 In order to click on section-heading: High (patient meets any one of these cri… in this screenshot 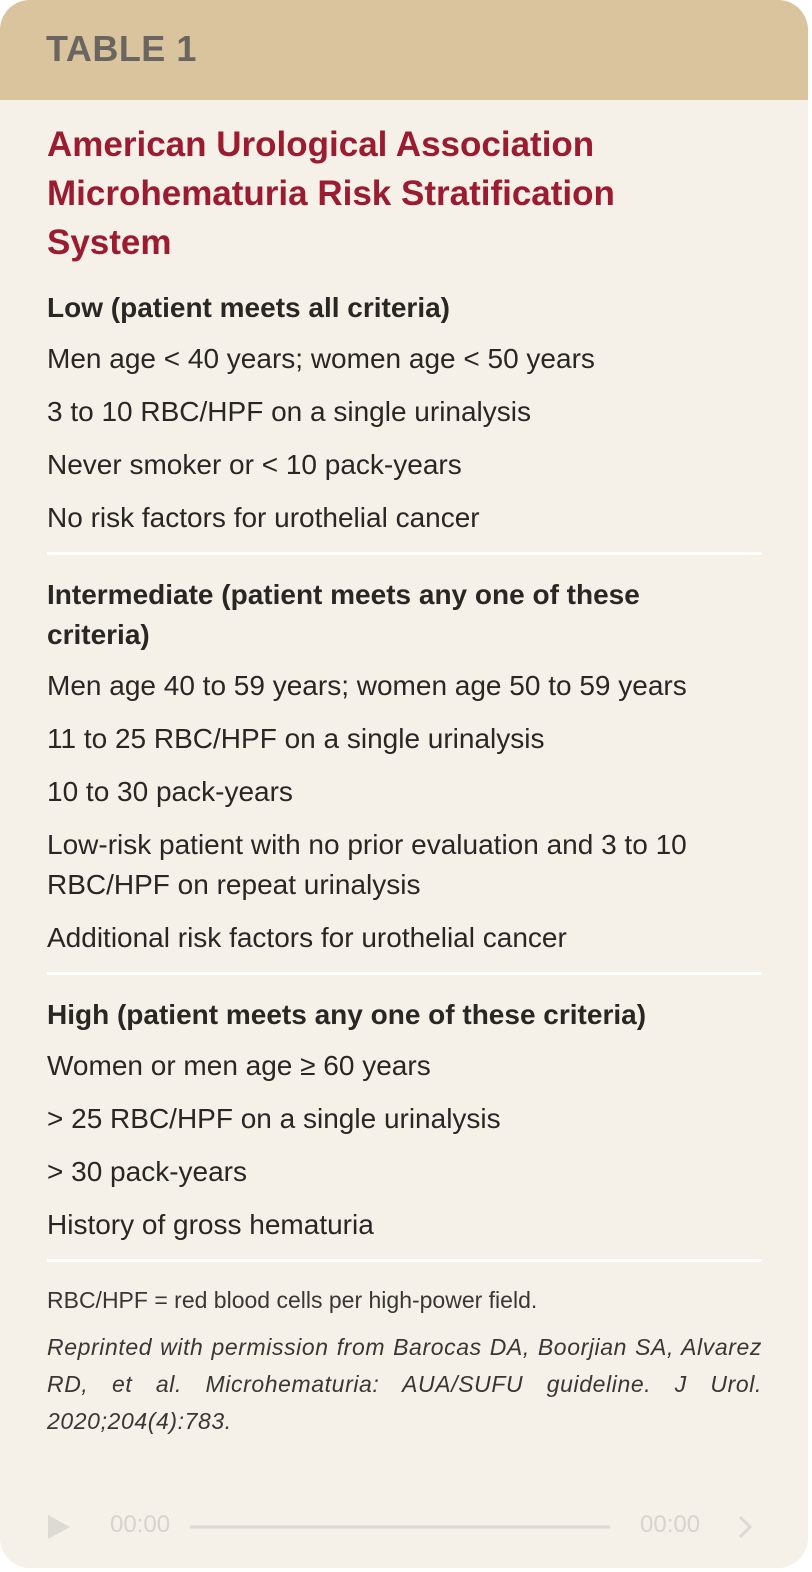, I will do `click(347, 1014)`.